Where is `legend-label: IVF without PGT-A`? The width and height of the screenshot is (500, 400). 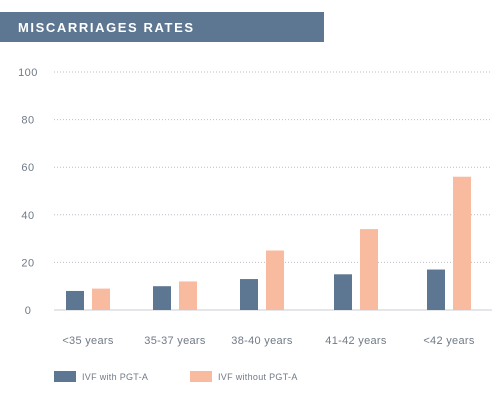 legend-label: IVF without PGT-A is located at coordinates (258, 377).